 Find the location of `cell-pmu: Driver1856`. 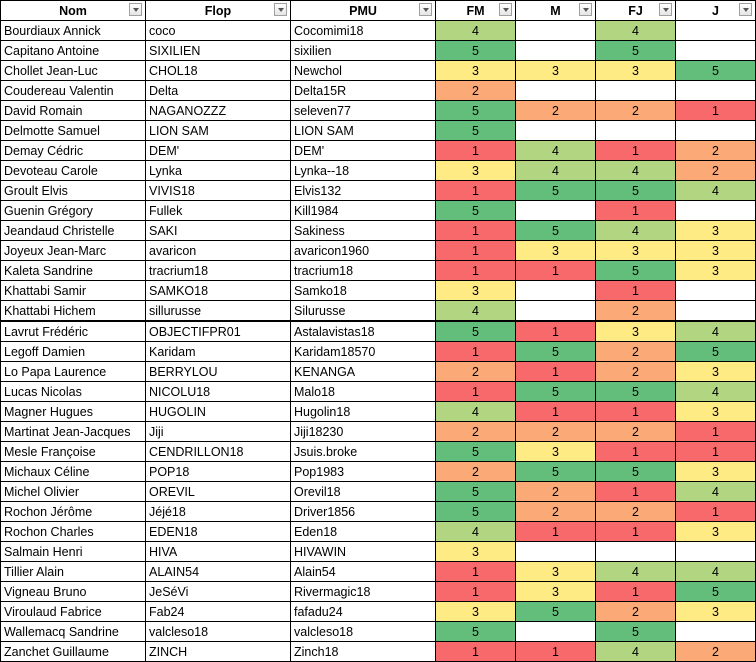

cell-pmu: Driver1856 is located at coordinates (363, 511).